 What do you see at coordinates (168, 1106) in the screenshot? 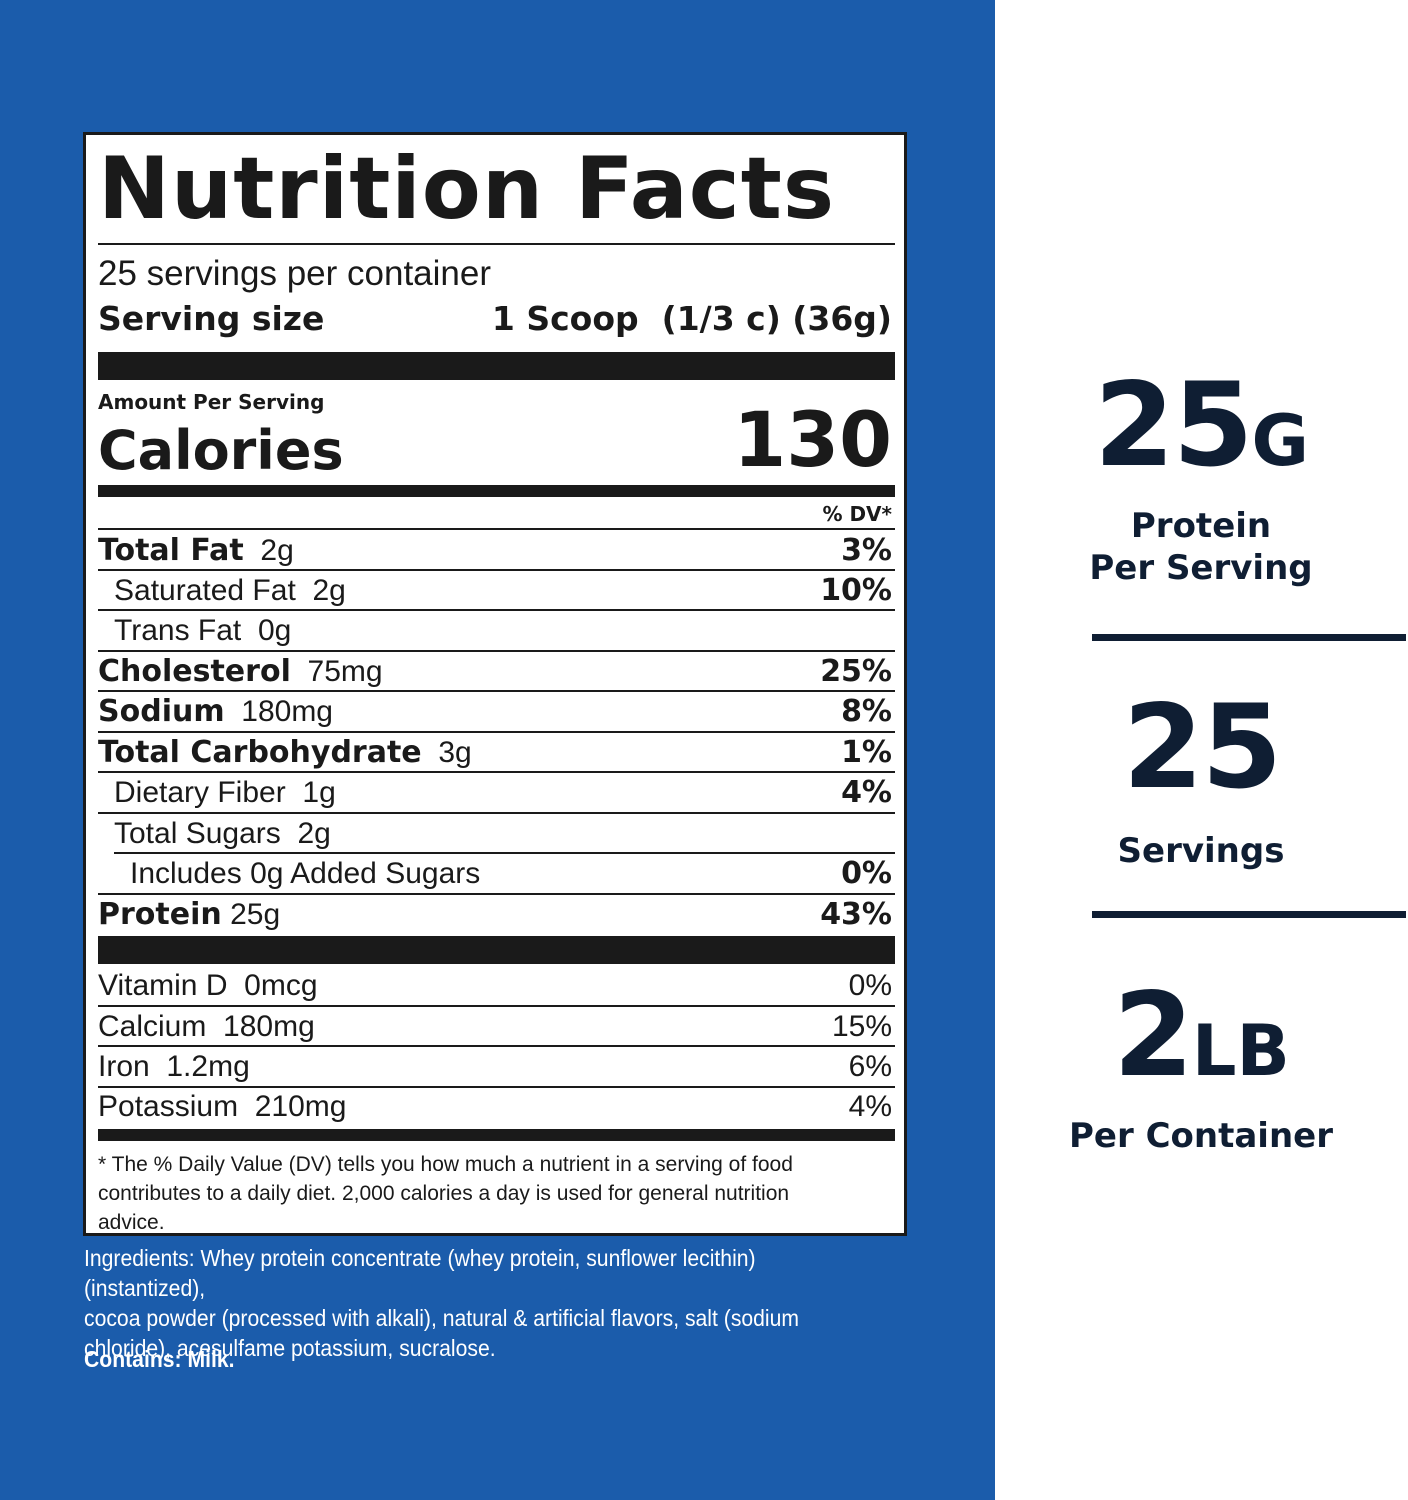
I see `vitamin-name: Potassium` at bounding box center [168, 1106].